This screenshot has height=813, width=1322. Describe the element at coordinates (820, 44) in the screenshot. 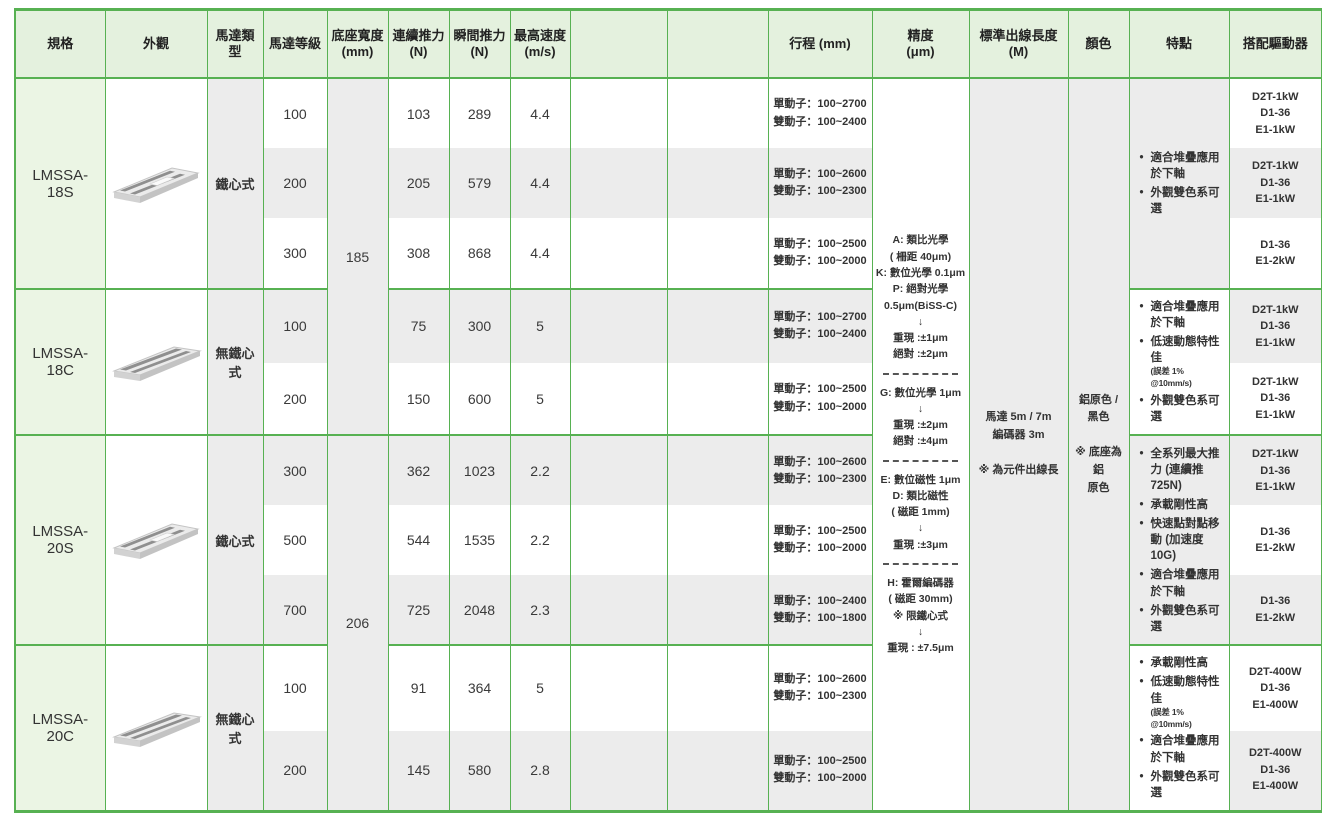

I see `col-header-stroke: 行程 (mm)` at that location.